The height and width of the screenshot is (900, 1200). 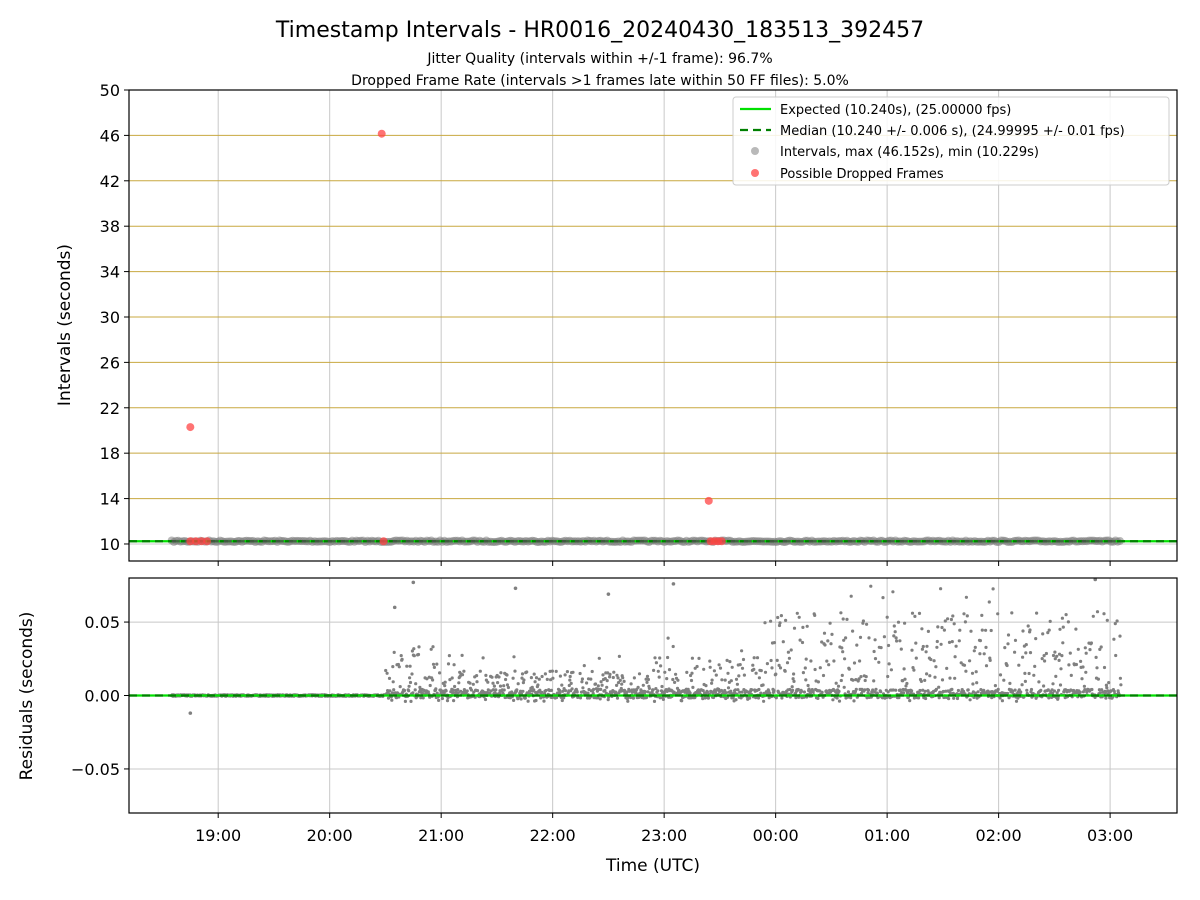 I want to click on x-tick-label: 22:00, so click(x=553, y=835).